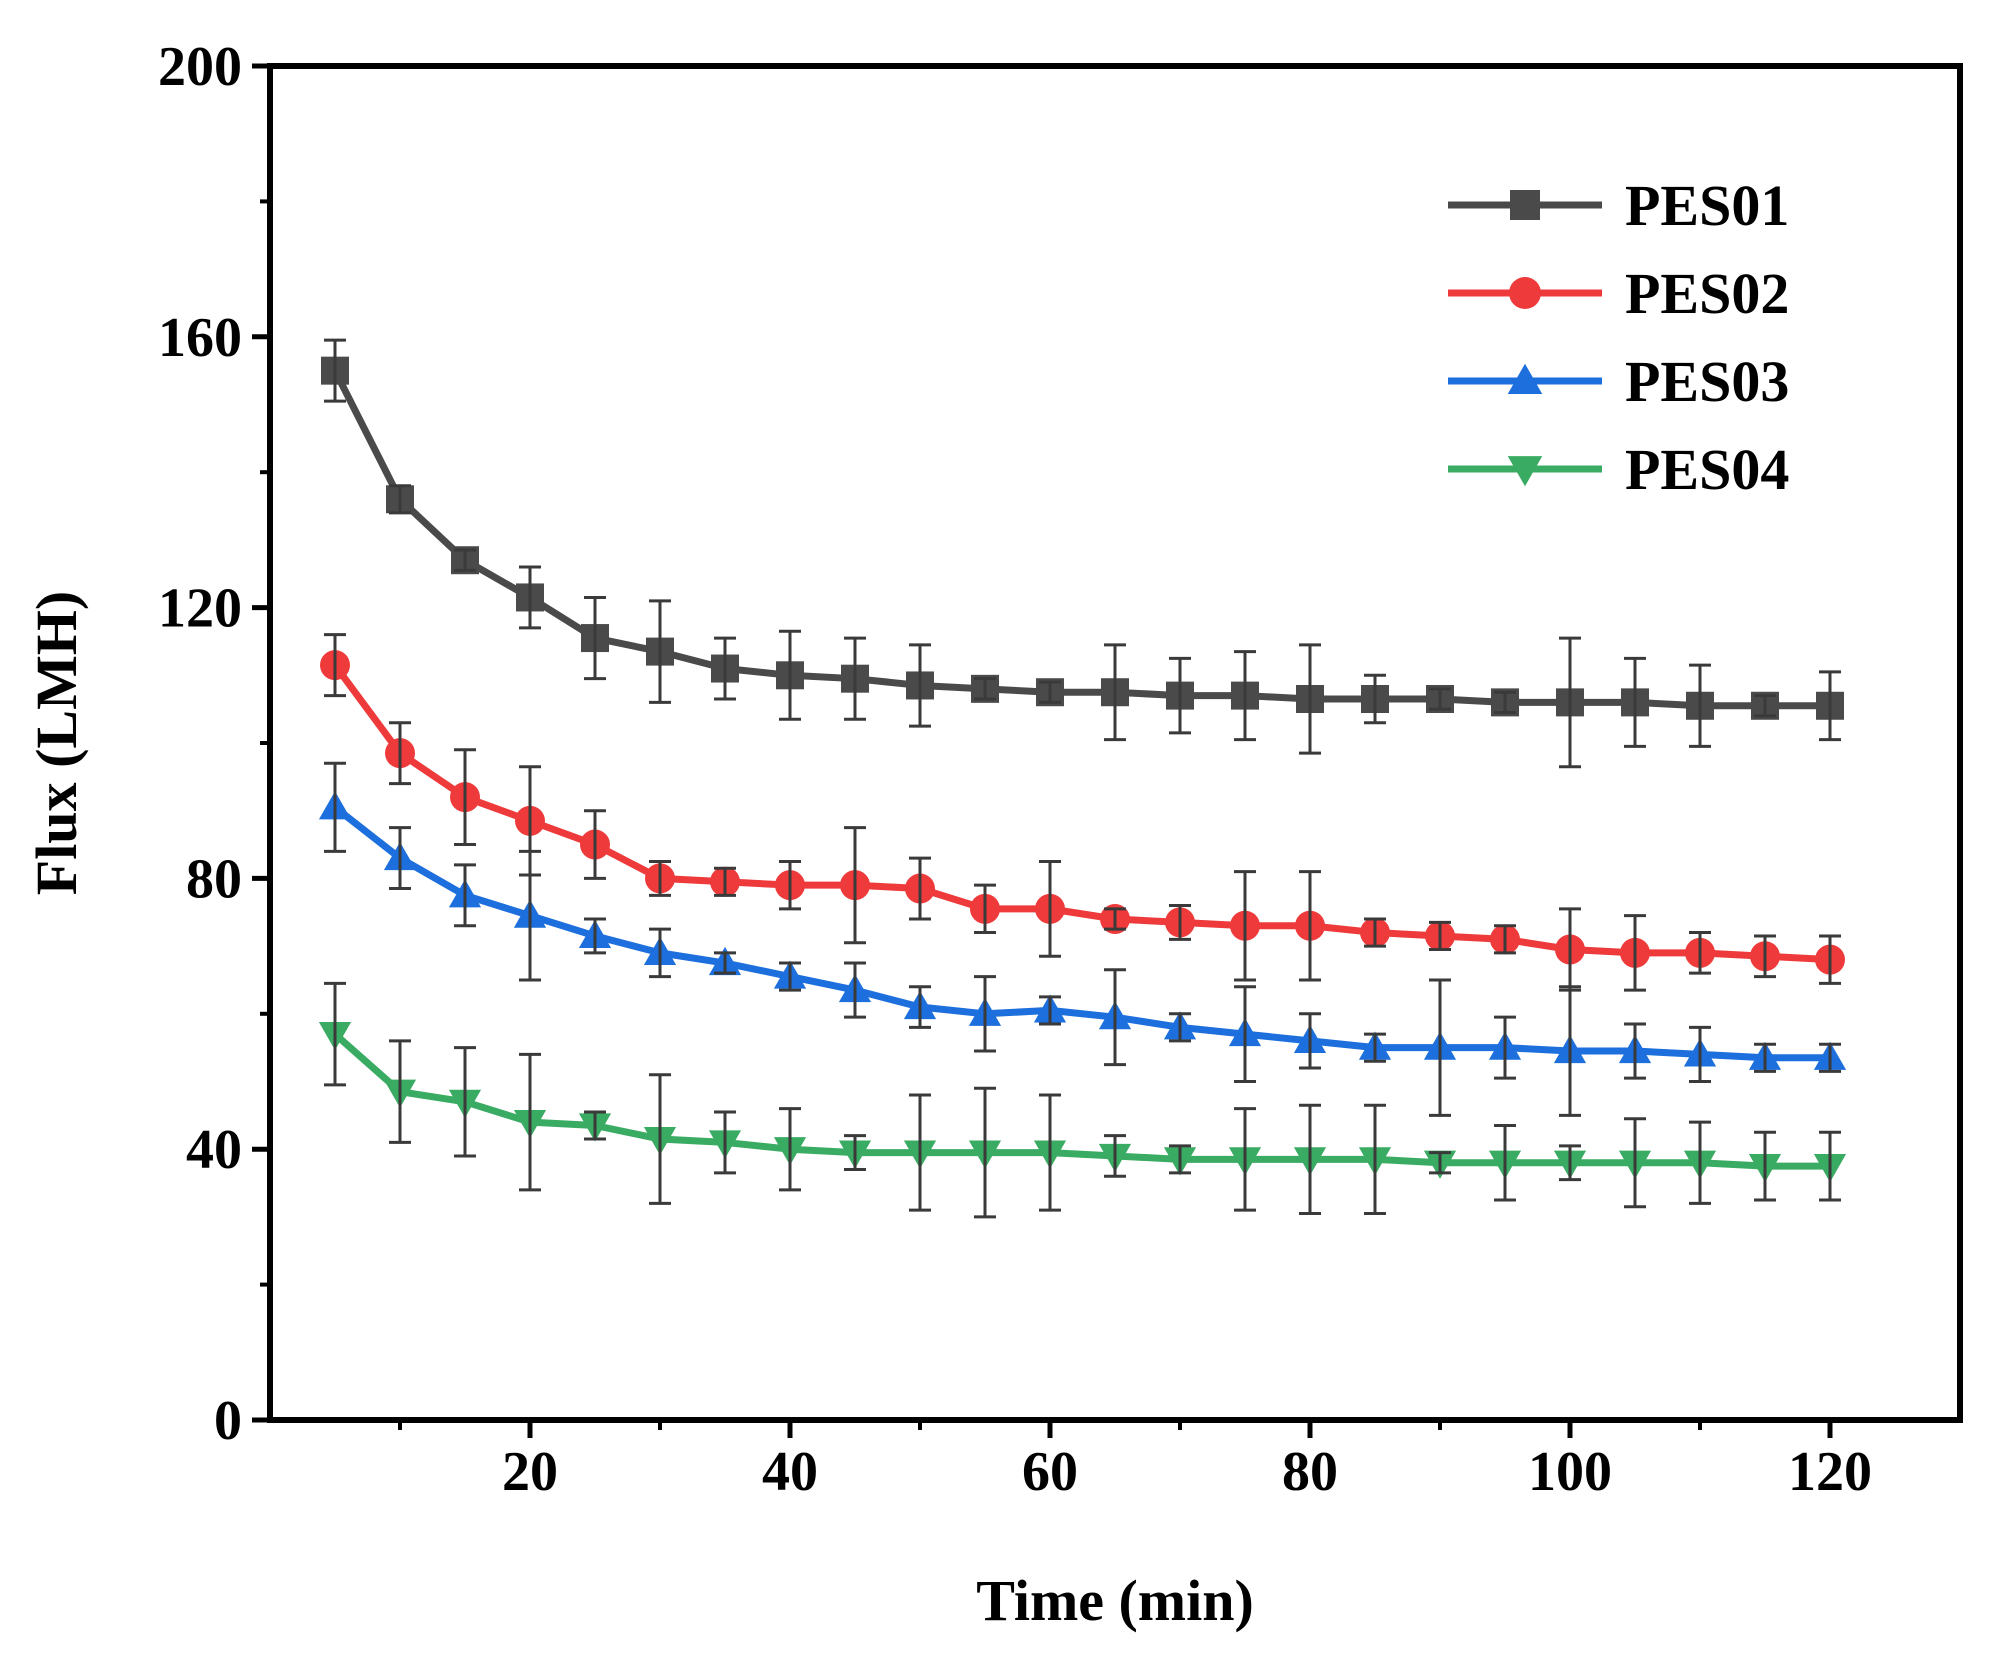 The height and width of the screenshot is (1668, 1994). Describe the element at coordinates (1618, 381) in the screenshot. I see `legend-item-PES03: PES03` at that location.